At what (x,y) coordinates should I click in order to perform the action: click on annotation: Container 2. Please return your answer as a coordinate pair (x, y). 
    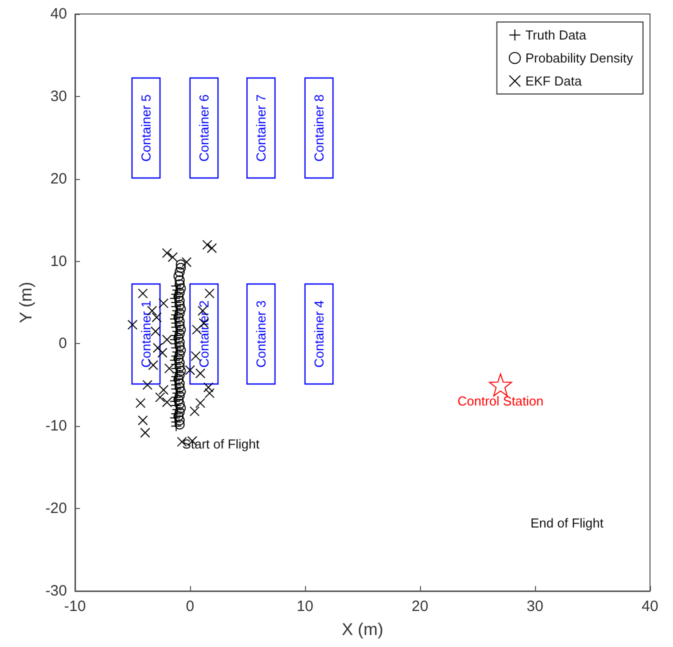
    Looking at the image, I should click on (204, 334).